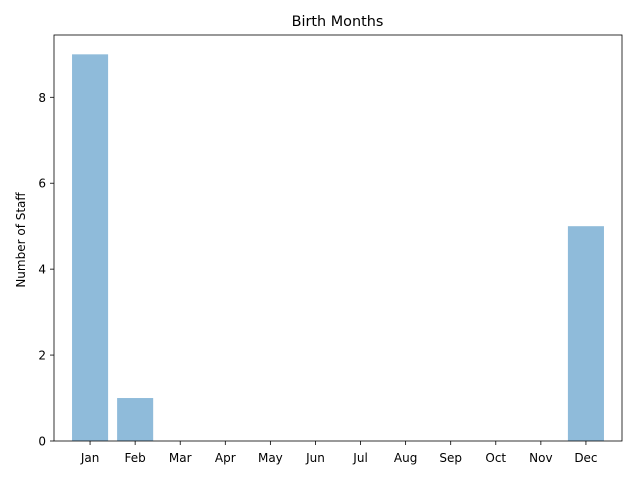  I want to click on y-axis-label: Number of Staff, so click(21, 240).